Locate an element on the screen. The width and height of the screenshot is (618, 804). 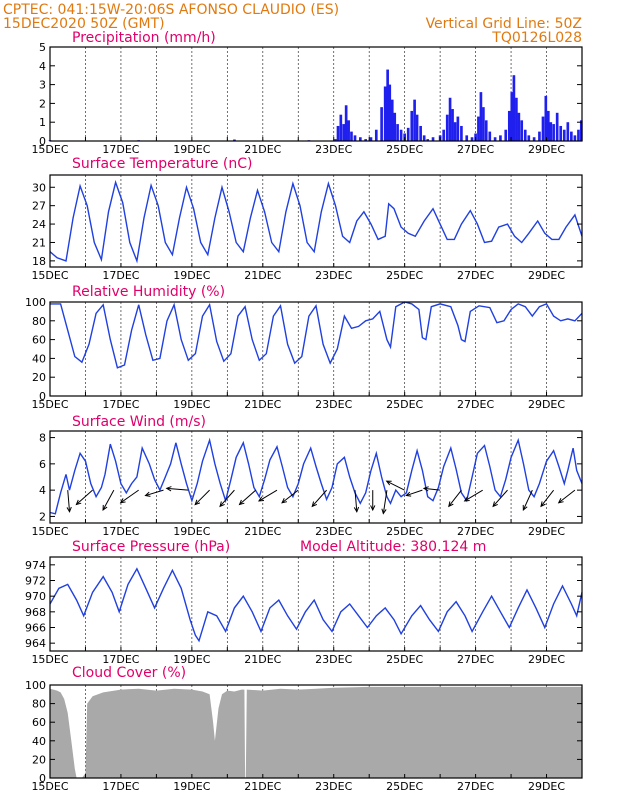
temp-xtick-label: 29DEC is located at coordinates (546, 275).